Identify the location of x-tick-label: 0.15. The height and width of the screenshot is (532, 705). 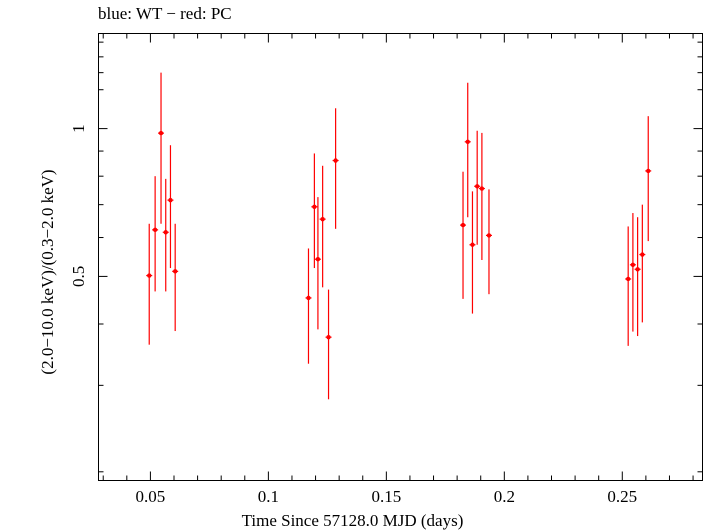
(386, 496).